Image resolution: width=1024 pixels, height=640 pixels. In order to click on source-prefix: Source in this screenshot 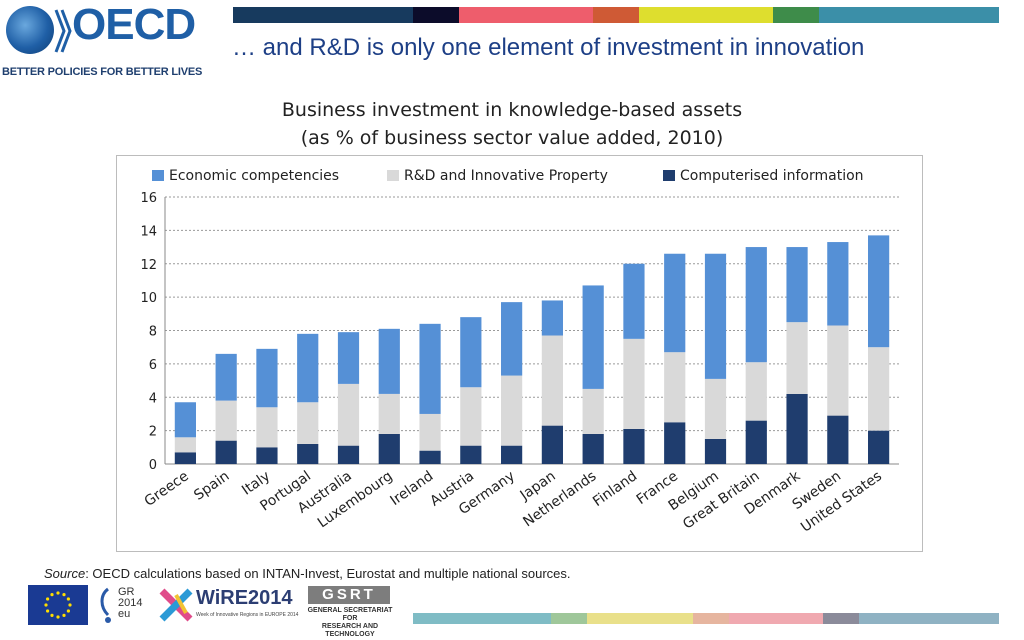, I will do `click(65, 573)`.